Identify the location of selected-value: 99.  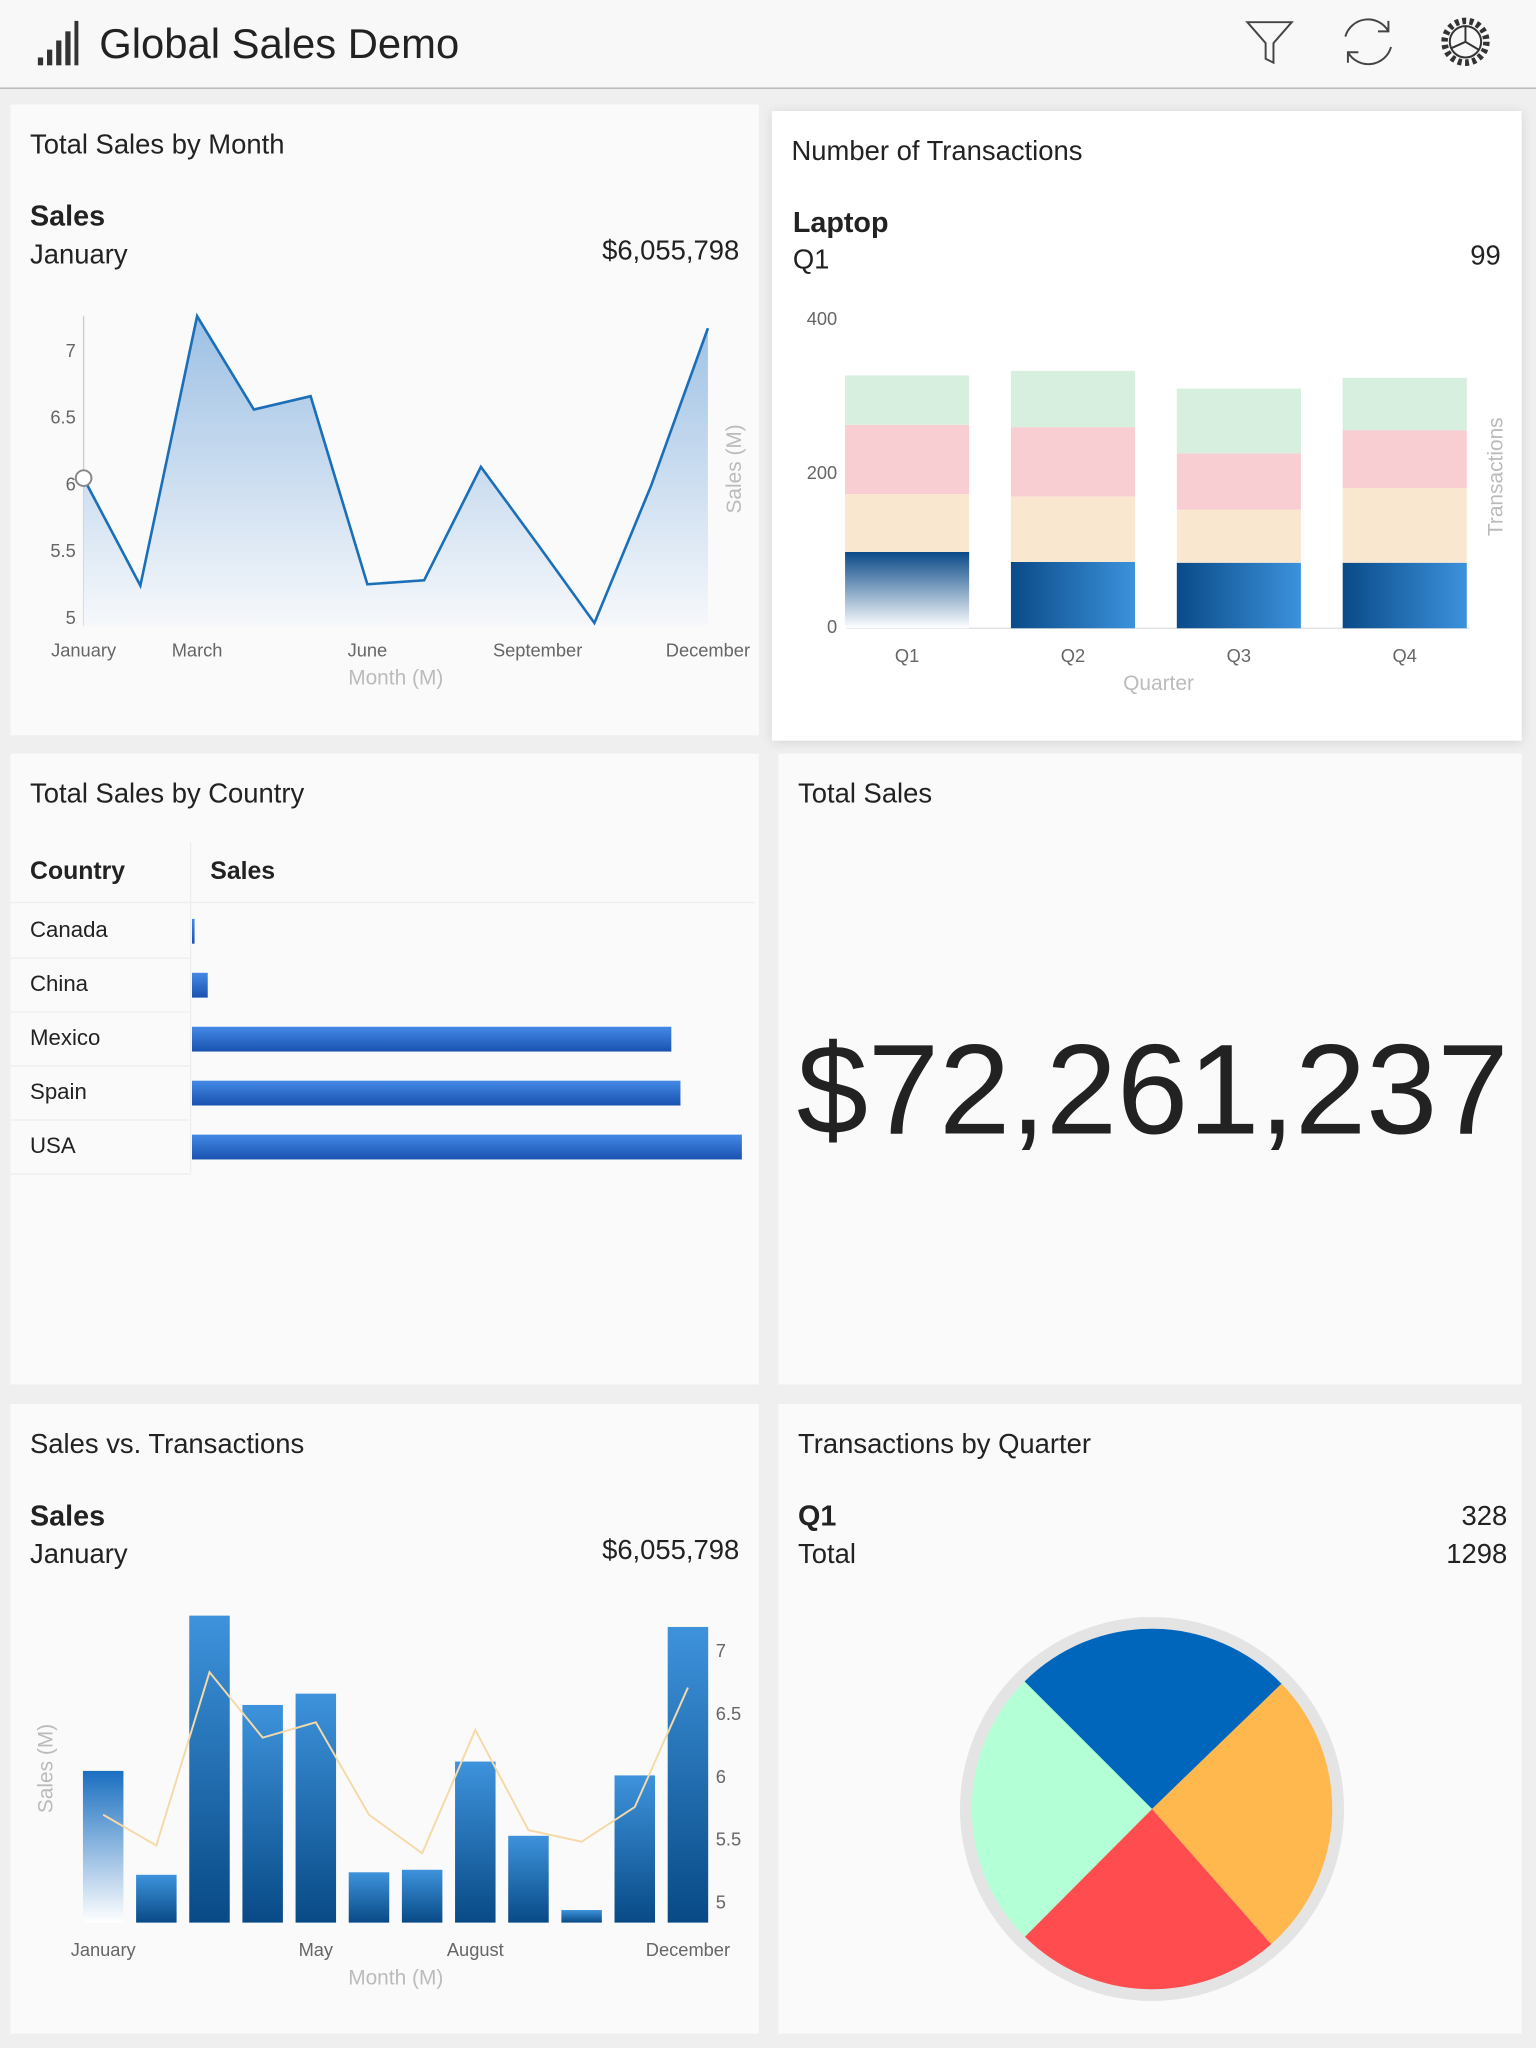
(1485, 255).